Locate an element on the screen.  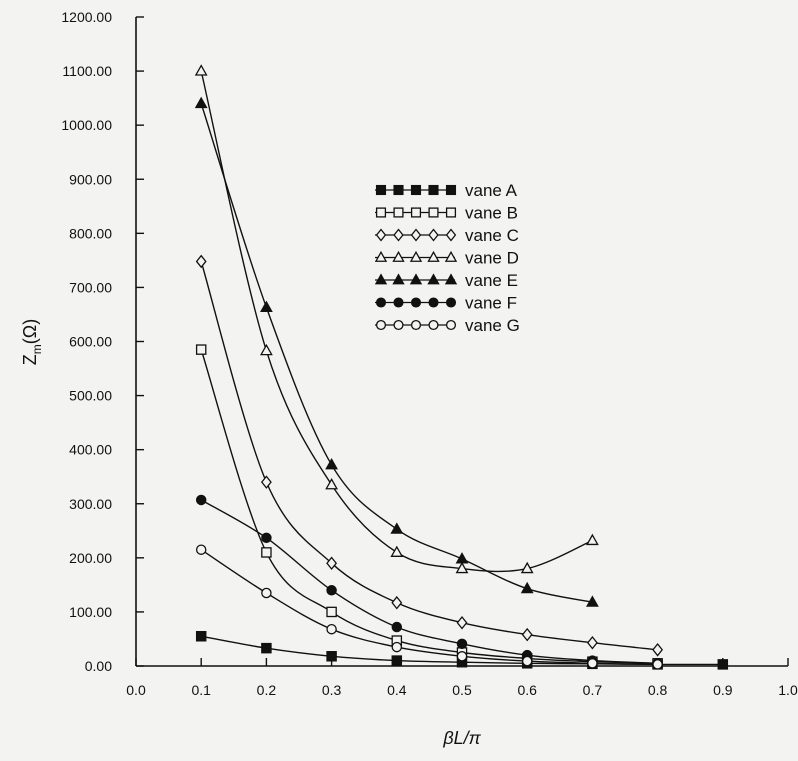
y-tick-label: 1200.00 is located at coordinates (86, 17).